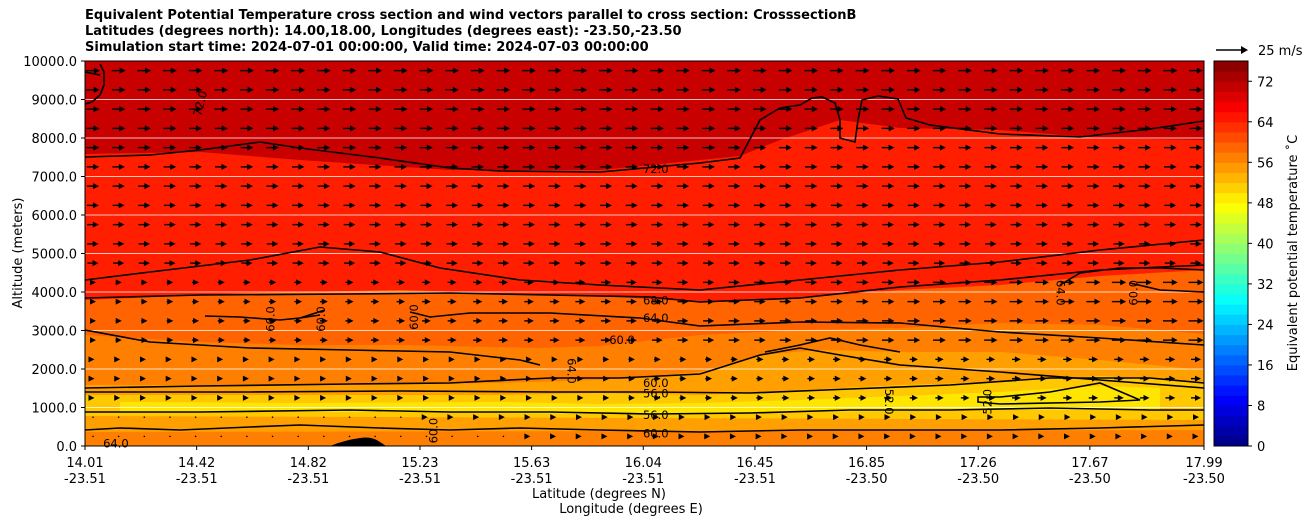 This screenshot has width=1308, height=526. What do you see at coordinates (988, 402) in the screenshot?
I see `contour-label-16: 52.0` at bounding box center [988, 402].